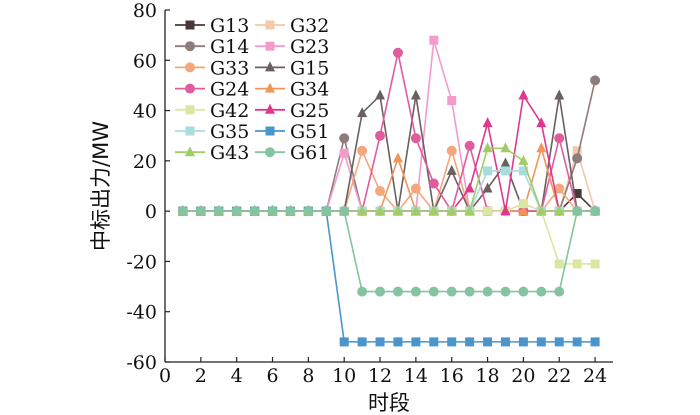  What do you see at coordinates (229, 153) in the screenshot?
I see `legend-label: G43` at bounding box center [229, 153].